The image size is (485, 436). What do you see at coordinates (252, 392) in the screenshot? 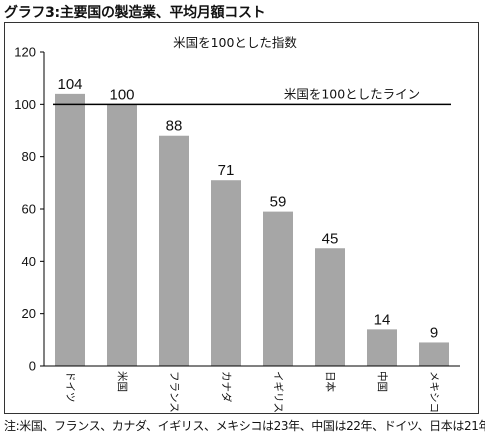
I see `x-axis-category-labels: ドイツ 米国 フランス カナダ イギリス 日本 中国 メキシコ` at bounding box center [252, 392].